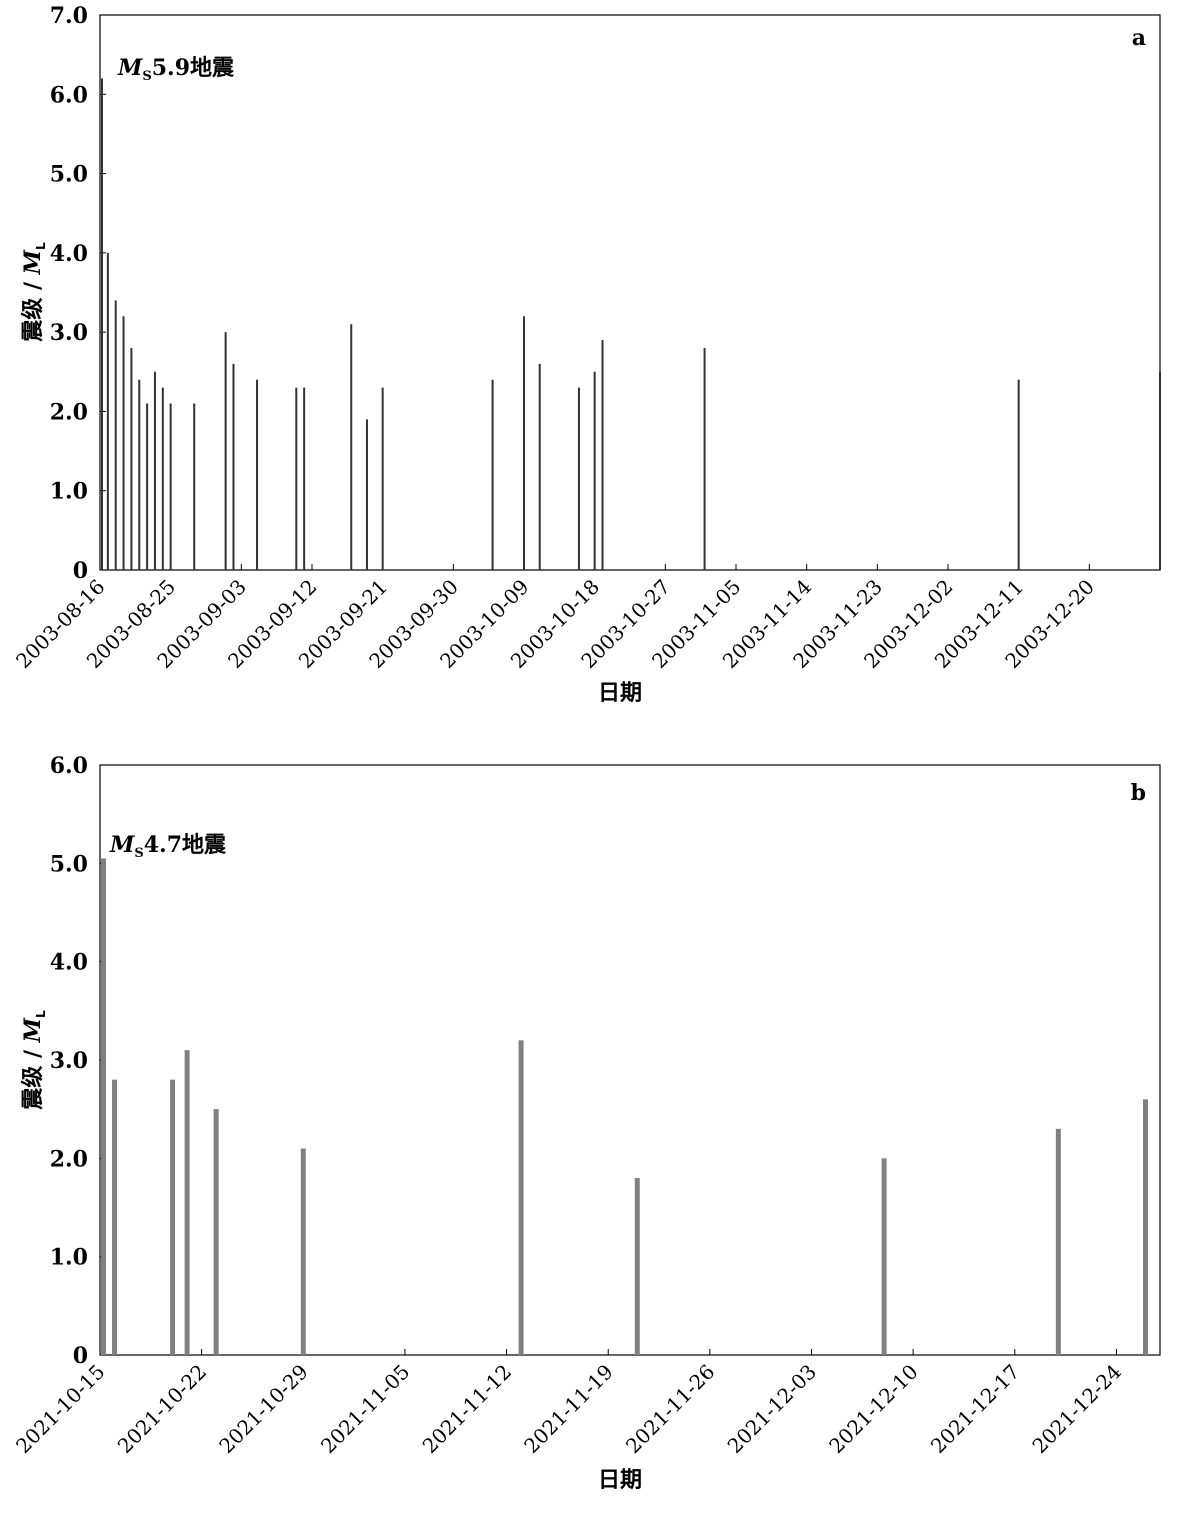 Image resolution: width=1181 pixels, height=1520 pixels. Describe the element at coordinates (670, 1409) in the screenshot. I see `x-tick-label: 2021-11-26` at that location.